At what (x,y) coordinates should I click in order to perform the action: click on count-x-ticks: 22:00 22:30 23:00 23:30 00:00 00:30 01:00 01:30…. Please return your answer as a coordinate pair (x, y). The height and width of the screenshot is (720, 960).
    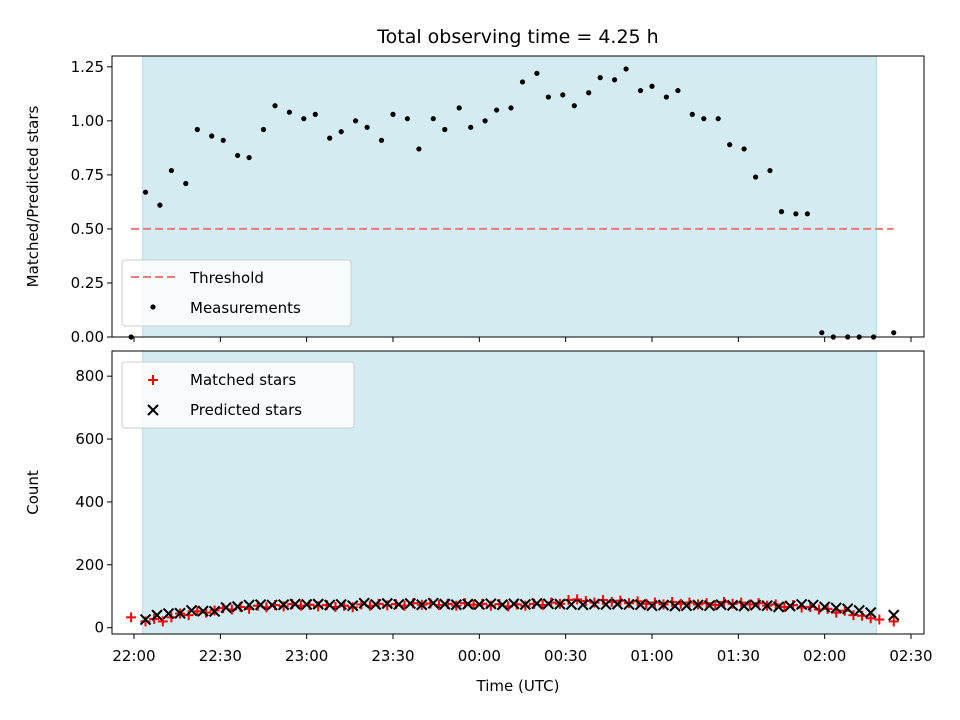
    Looking at the image, I should click on (522, 649).